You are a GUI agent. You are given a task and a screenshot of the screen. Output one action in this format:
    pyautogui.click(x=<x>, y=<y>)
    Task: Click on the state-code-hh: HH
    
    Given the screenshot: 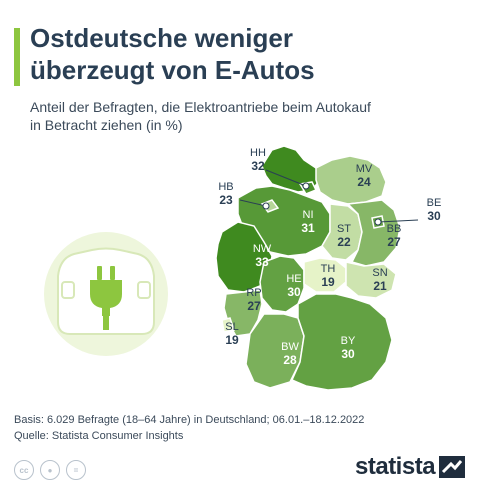 What is the action you would take?
    pyautogui.click(x=258, y=153)
    